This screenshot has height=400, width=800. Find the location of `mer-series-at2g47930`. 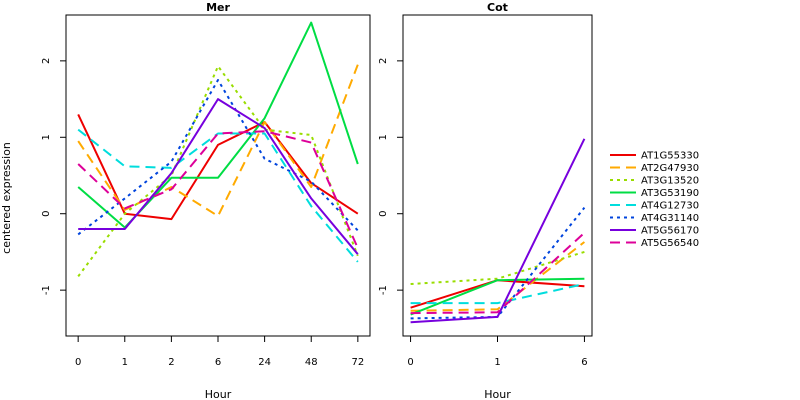

mer-series-at2g47930 is located at coordinates (218, 140).